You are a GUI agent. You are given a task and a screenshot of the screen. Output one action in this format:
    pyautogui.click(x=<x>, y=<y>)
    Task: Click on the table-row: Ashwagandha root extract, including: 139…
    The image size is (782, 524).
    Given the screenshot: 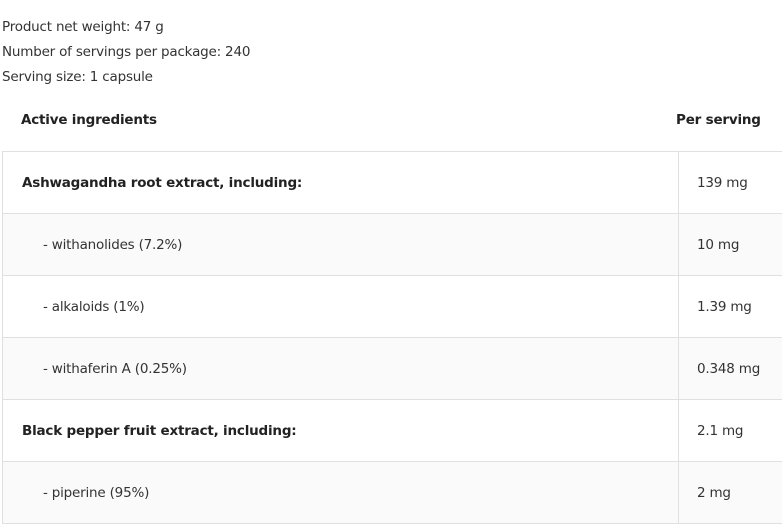 What is the action you would take?
    pyautogui.click(x=392, y=182)
    